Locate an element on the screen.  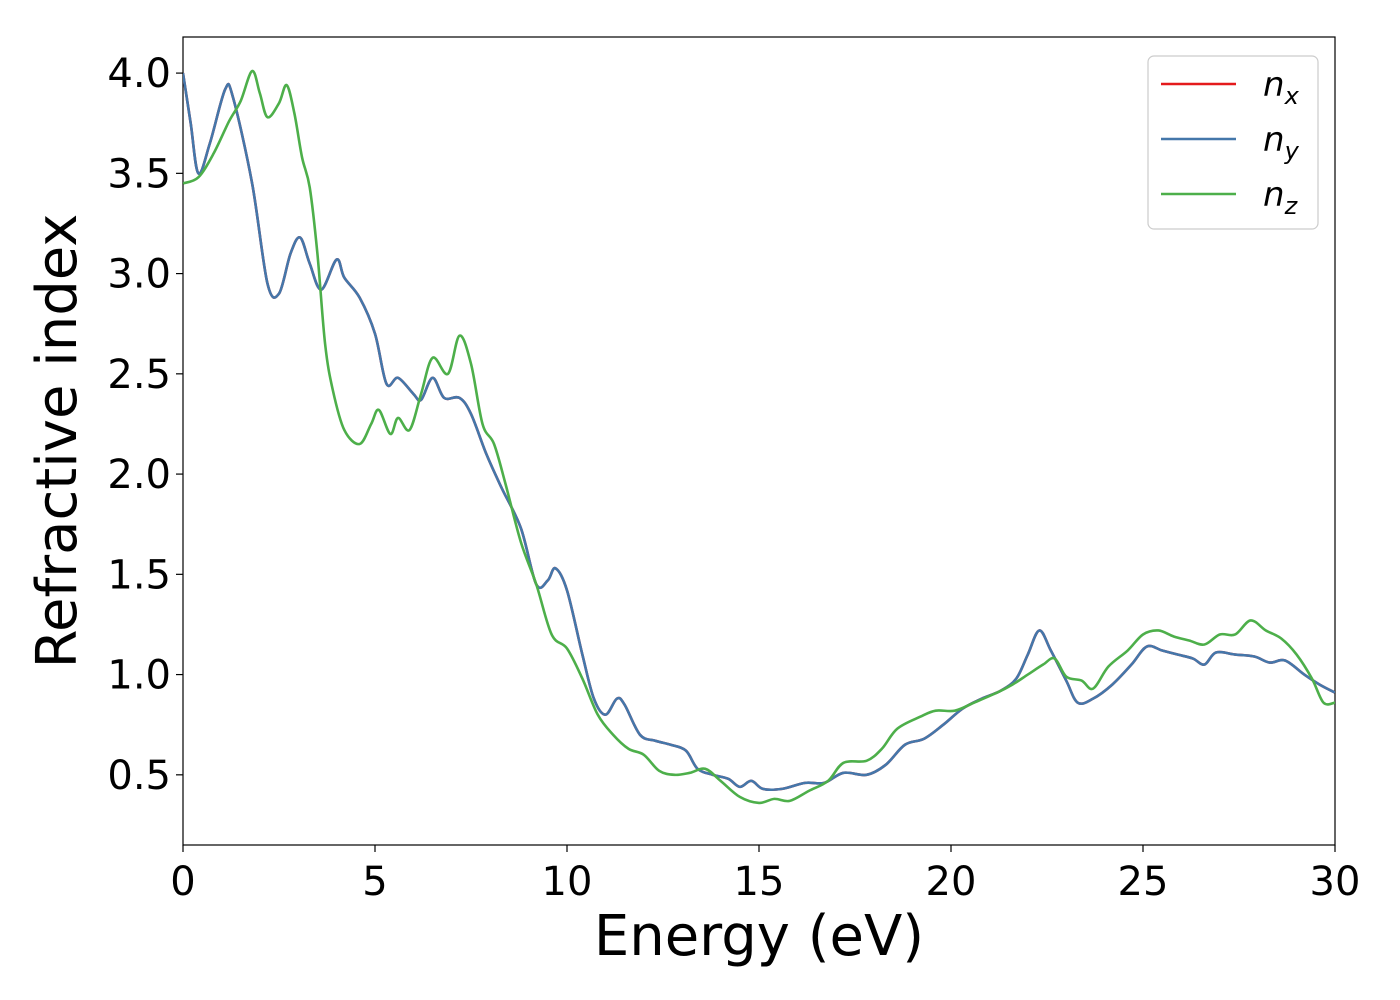
legend-label-nz: nz is located at coordinates (1281, 197).